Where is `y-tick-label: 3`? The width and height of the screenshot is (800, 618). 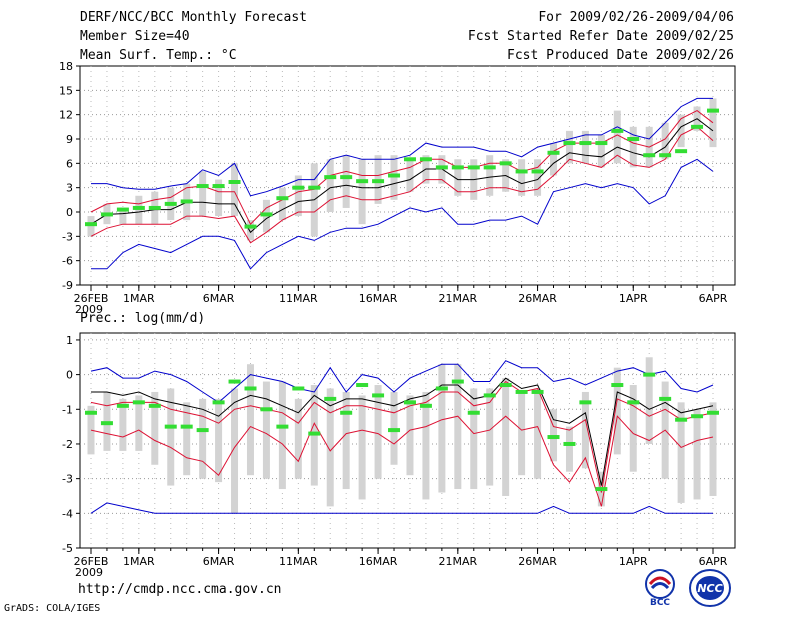 y-tick-label: 3 is located at coordinates (69, 188).